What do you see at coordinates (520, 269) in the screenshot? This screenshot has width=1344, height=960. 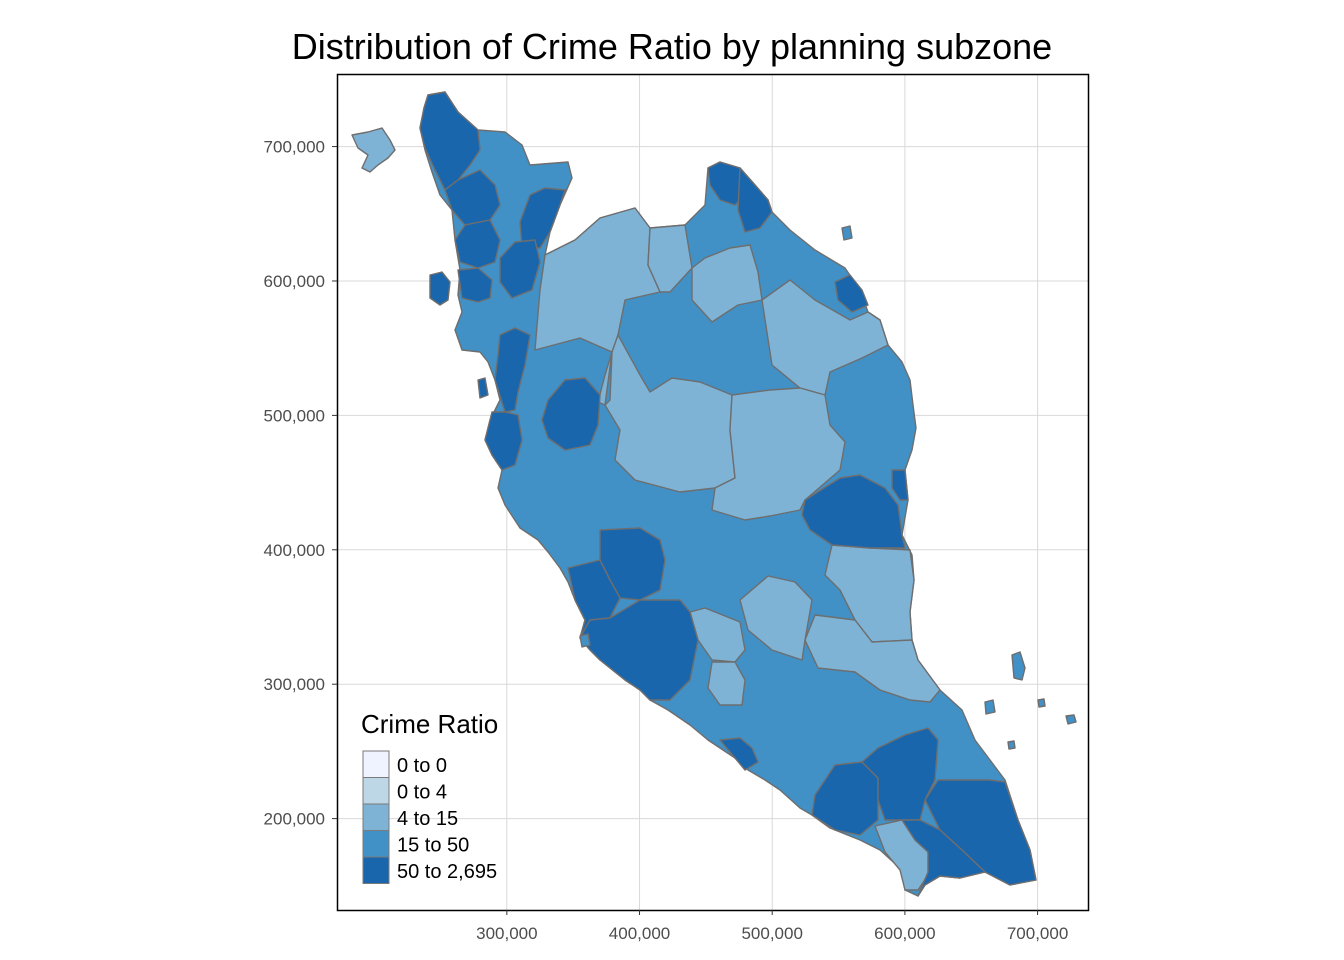 I see `region-kedah-mid` at bounding box center [520, 269].